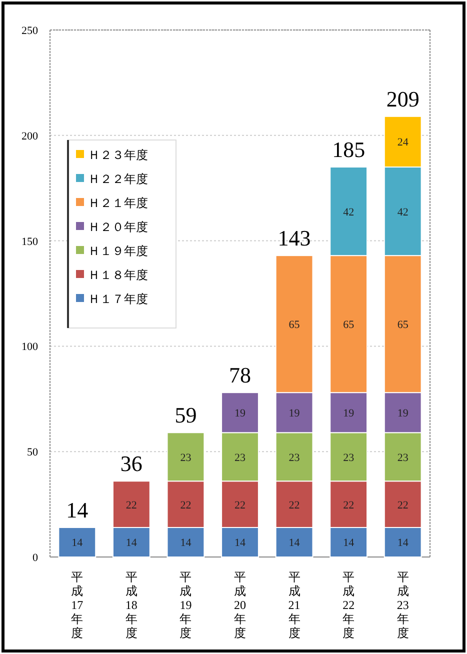 The height and width of the screenshot is (654, 467). I want to click on legend-label: Ｈ２１年度, so click(118, 203).